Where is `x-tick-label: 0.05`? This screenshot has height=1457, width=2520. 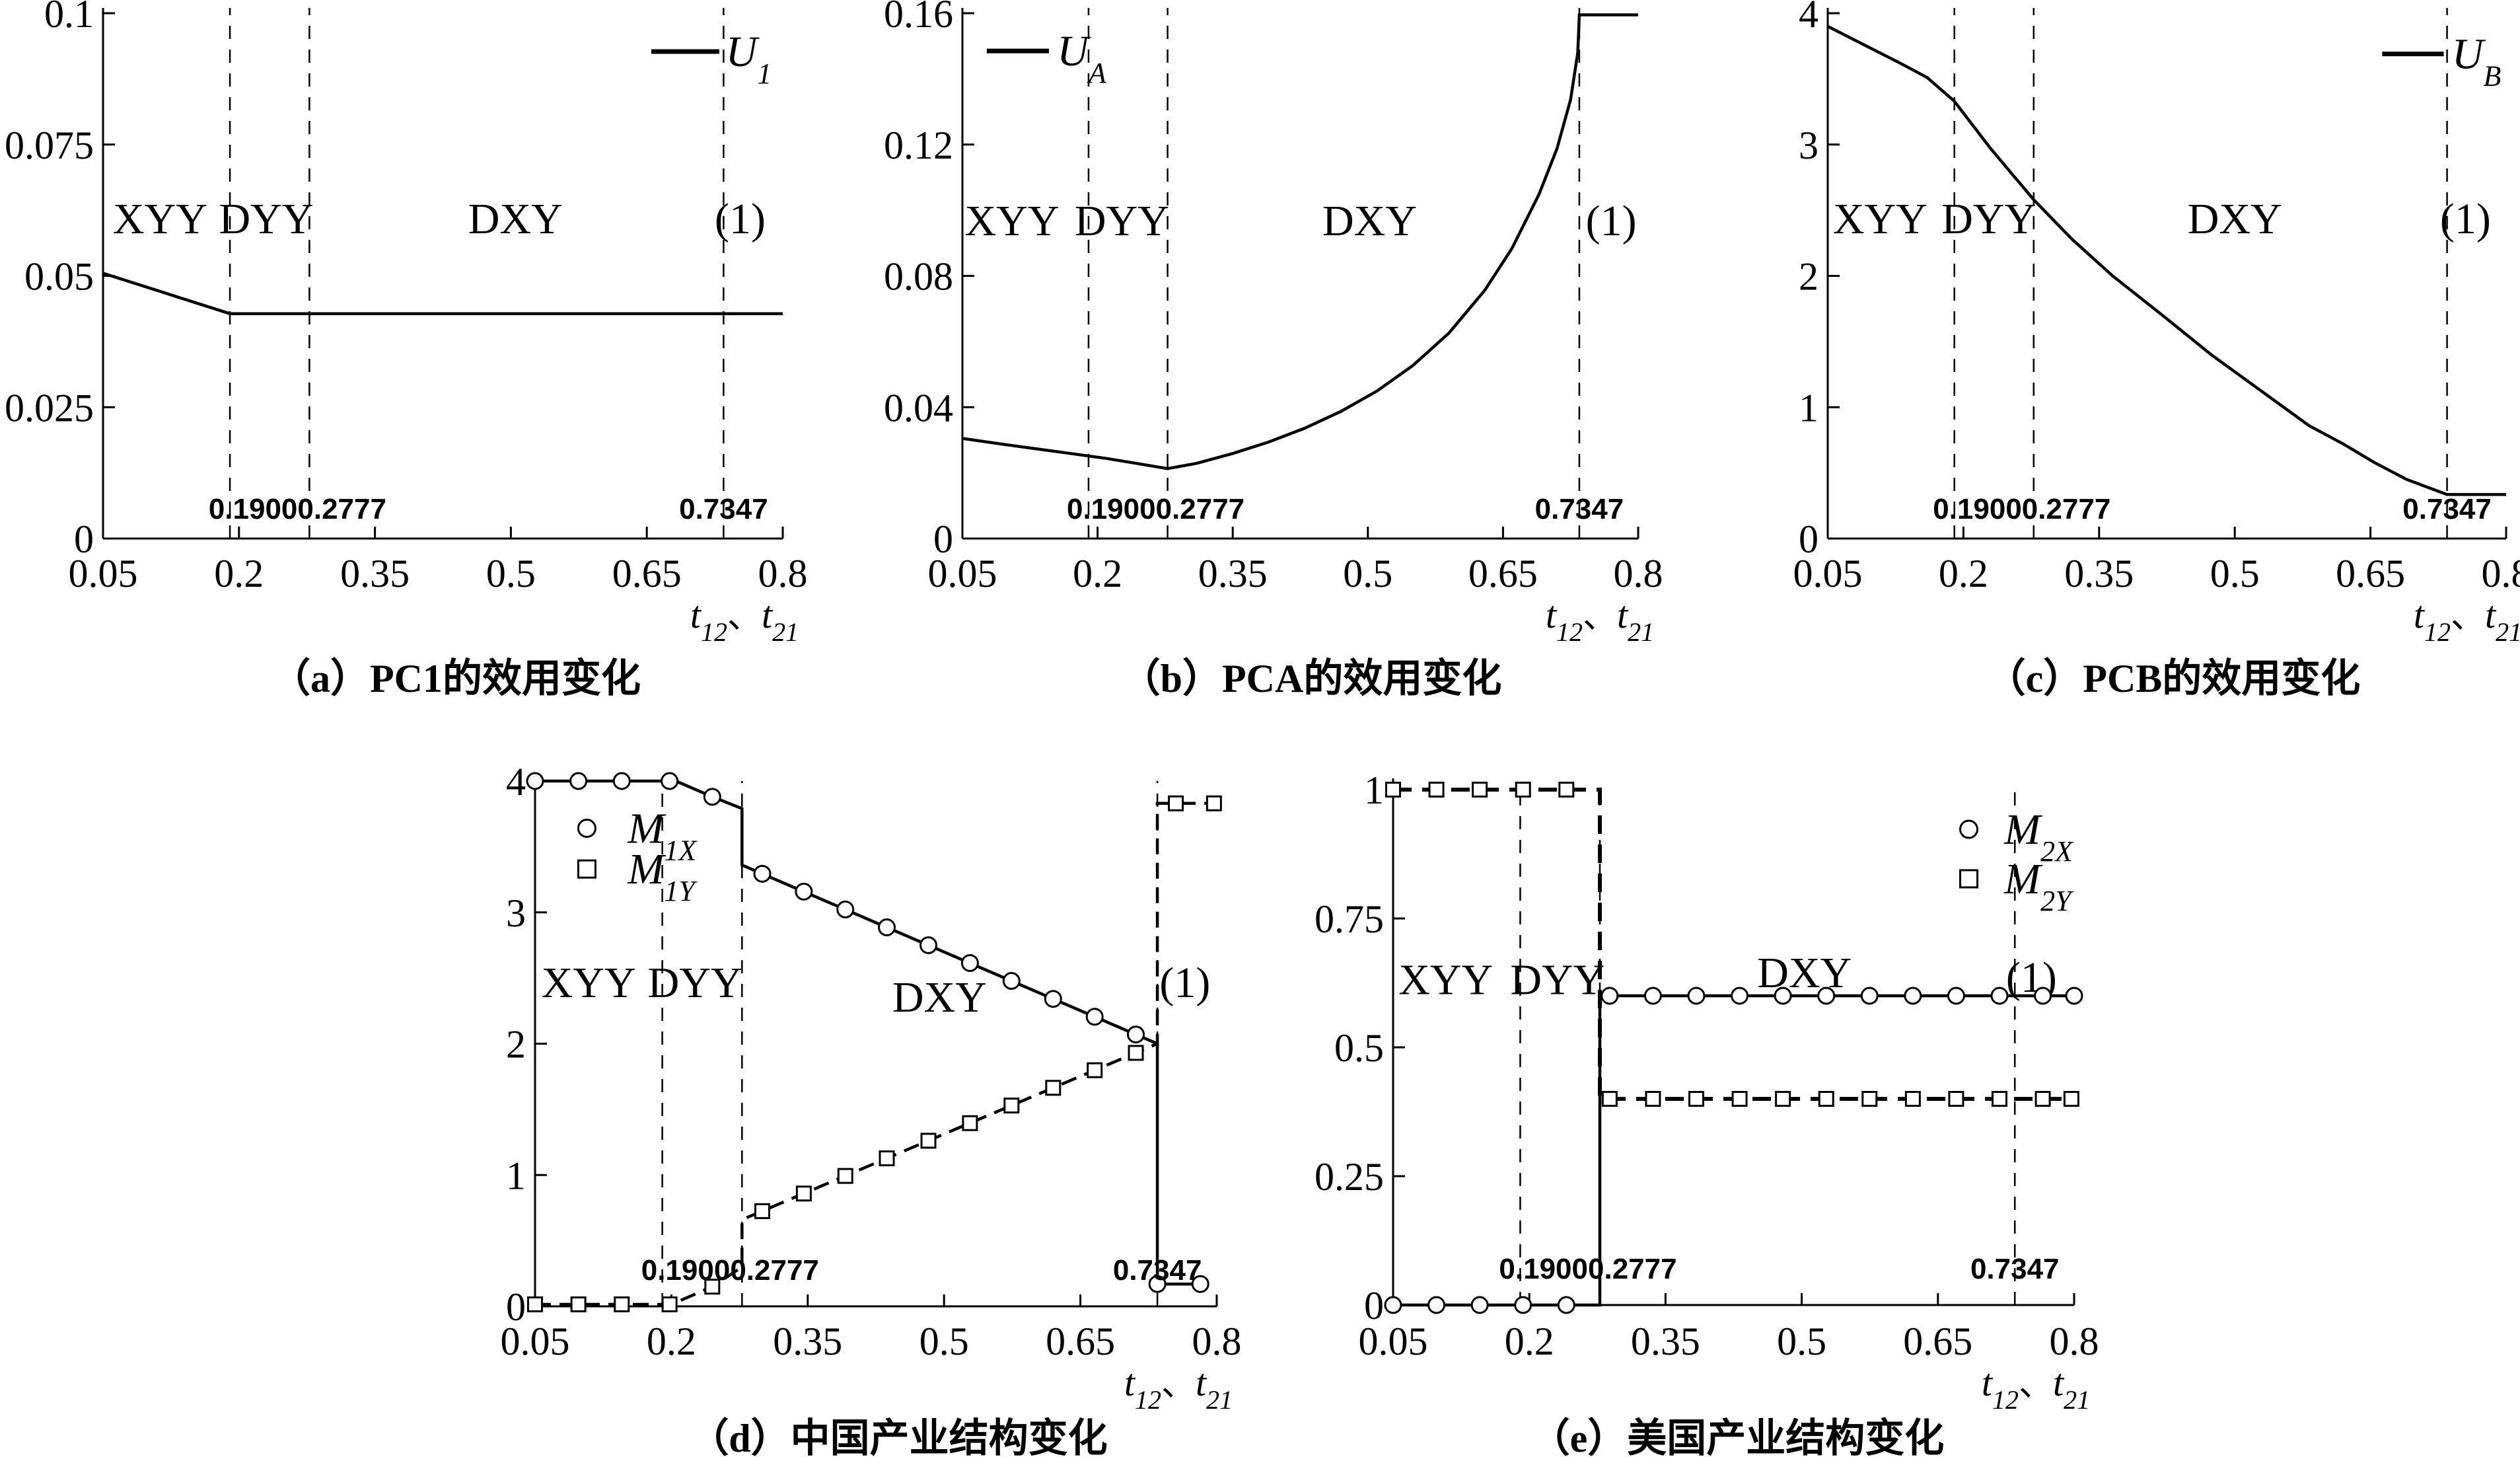
x-tick-label: 0.05 is located at coordinates (103, 573).